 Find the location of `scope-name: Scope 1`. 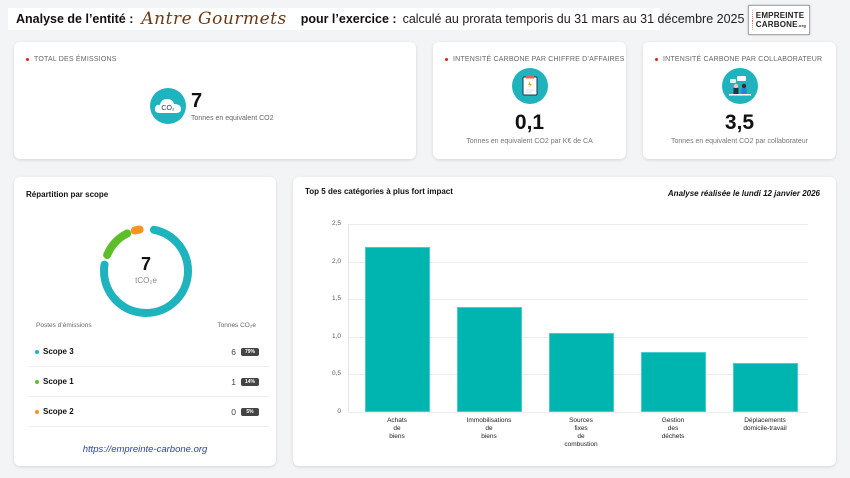

scope-name: Scope 1 is located at coordinates (58, 381).